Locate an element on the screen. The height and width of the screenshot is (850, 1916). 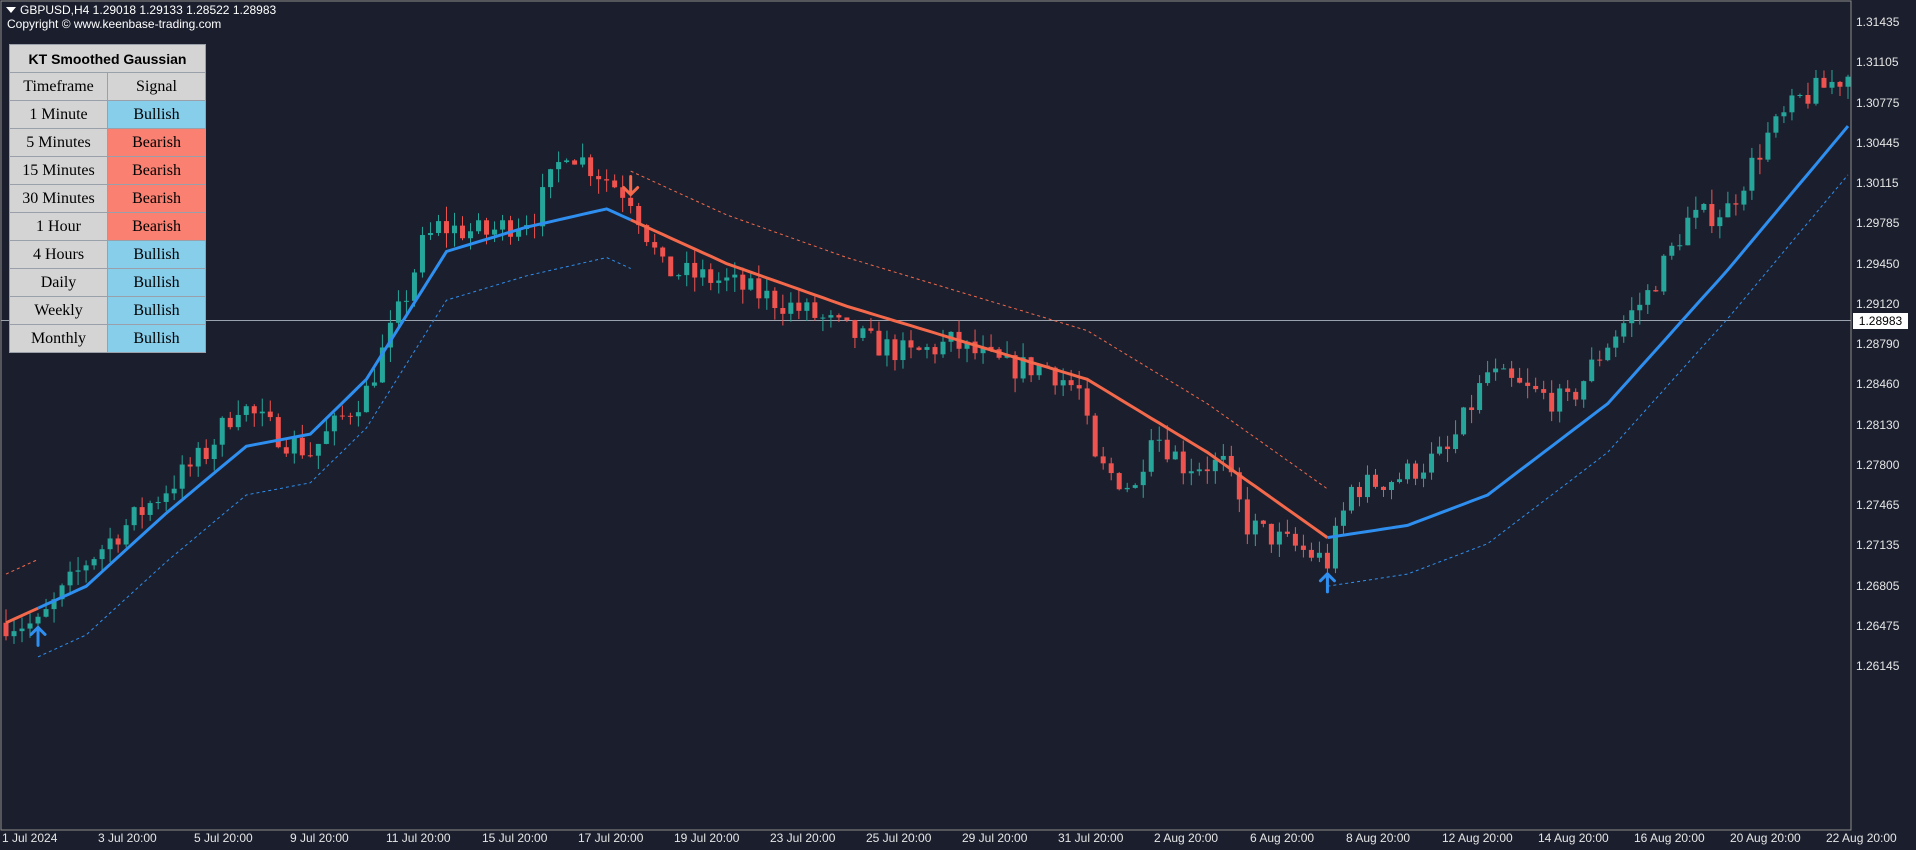
time-tick-label: 9 Jul 20:00 is located at coordinates (319, 838).